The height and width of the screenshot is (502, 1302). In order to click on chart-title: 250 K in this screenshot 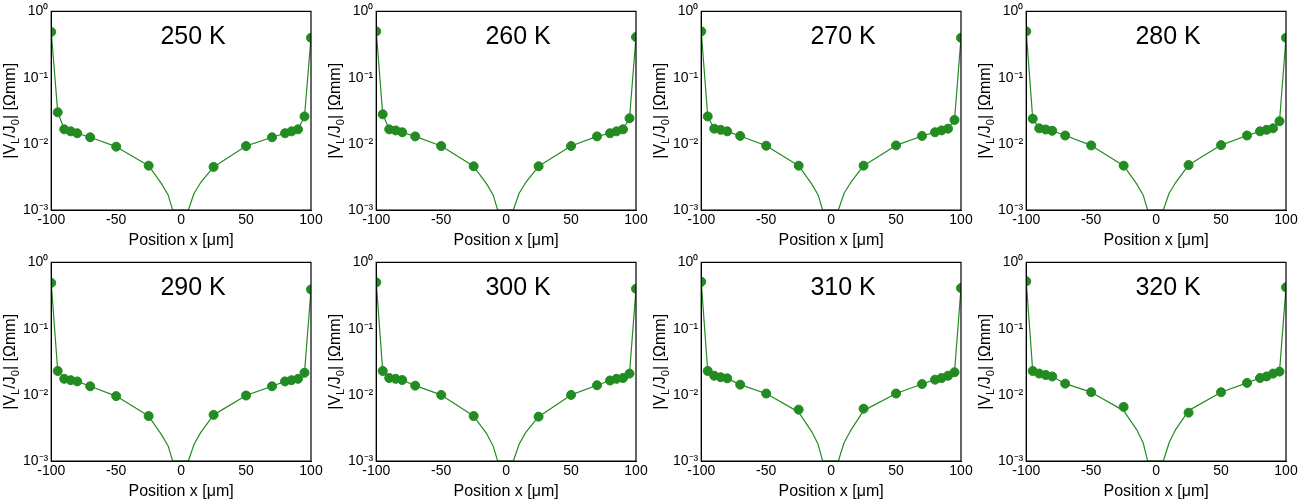, I will do `click(193, 35)`.